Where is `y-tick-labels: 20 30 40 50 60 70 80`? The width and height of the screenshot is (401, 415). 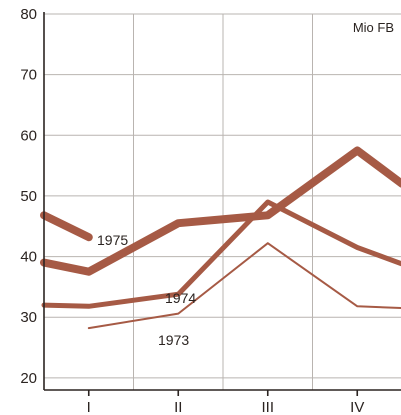 y-tick-labels: 20 30 40 50 60 70 80 is located at coordinates (28, 196).